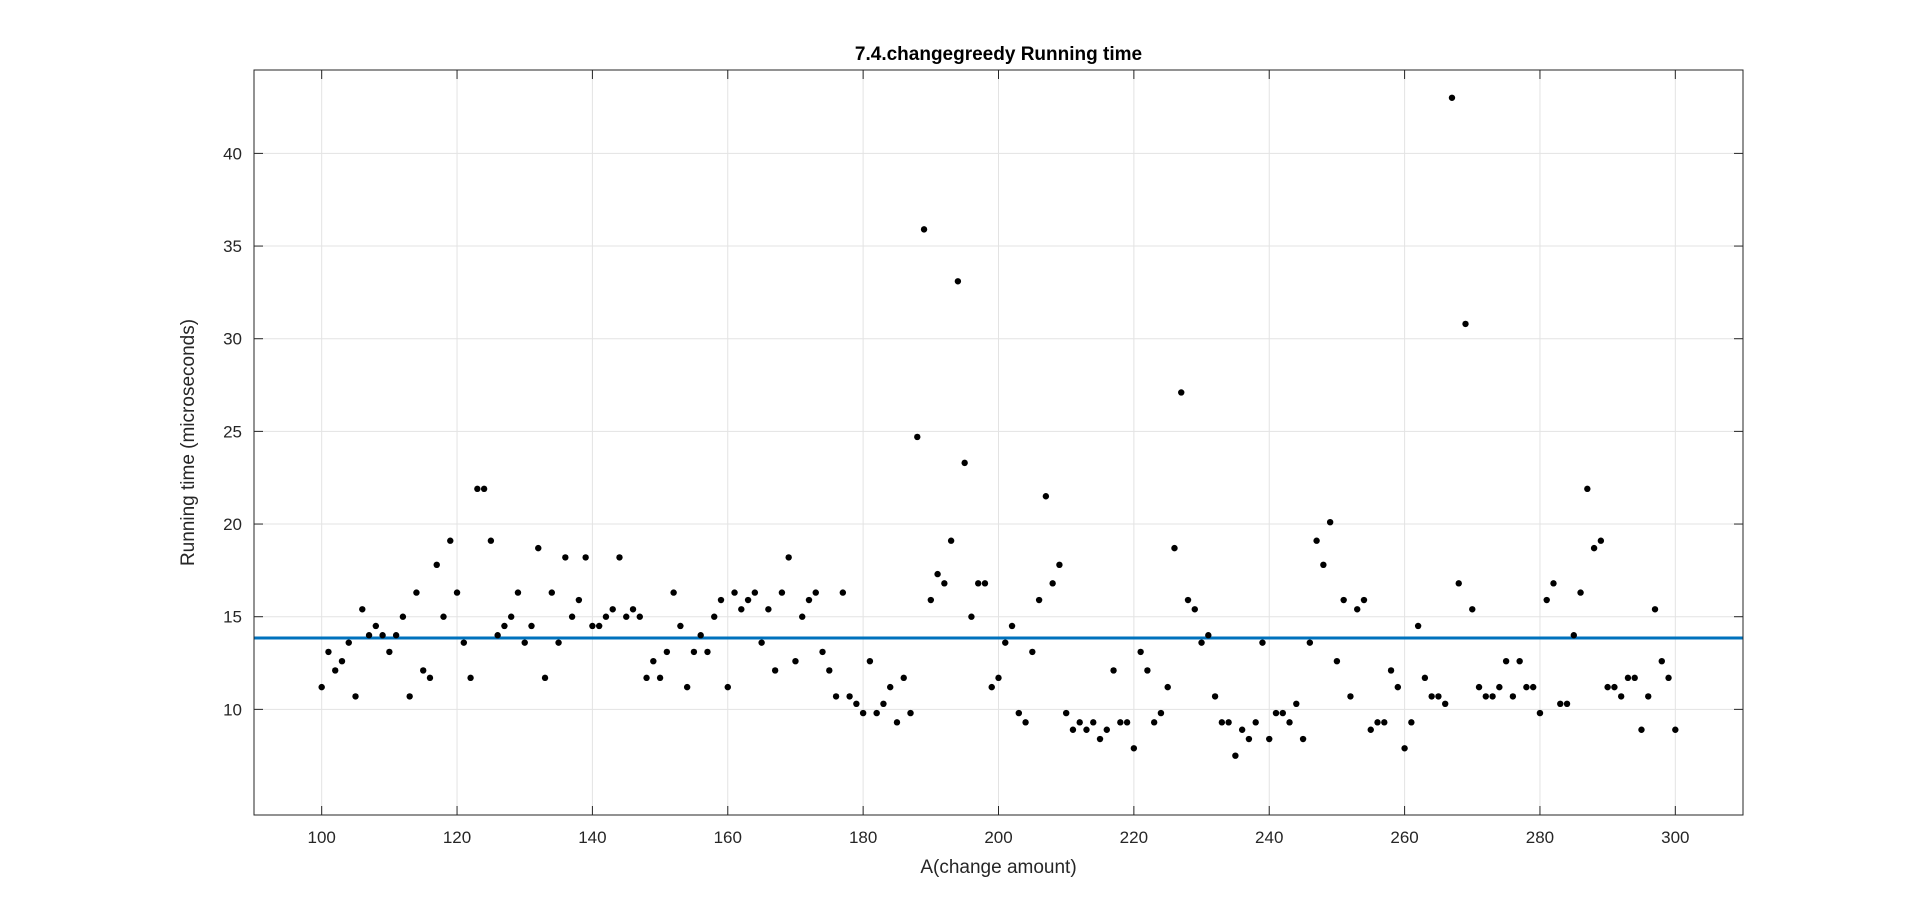 Image resolution: width=1920 pixels, height=915 pixels. I want to click on x-tick-label: 300, so click(1675, 837).